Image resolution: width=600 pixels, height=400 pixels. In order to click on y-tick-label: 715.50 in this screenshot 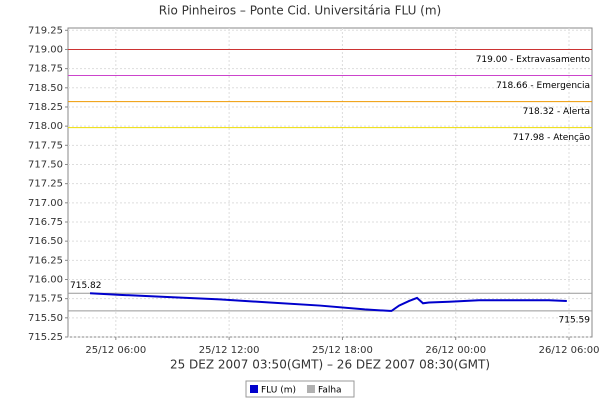, I will do `click(45, 318)`.